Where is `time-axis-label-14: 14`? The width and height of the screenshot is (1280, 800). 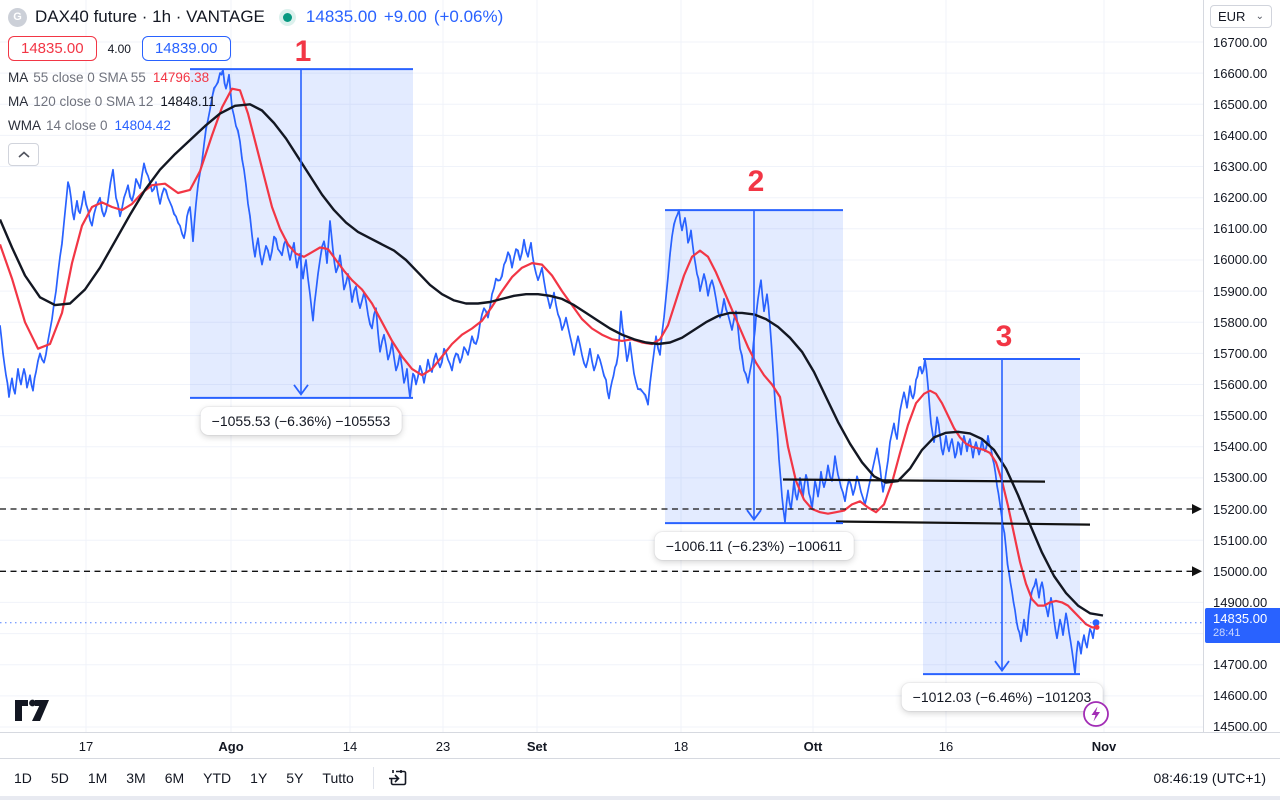
time-axis-label-14: 14 is located at coordinates (350, 746).